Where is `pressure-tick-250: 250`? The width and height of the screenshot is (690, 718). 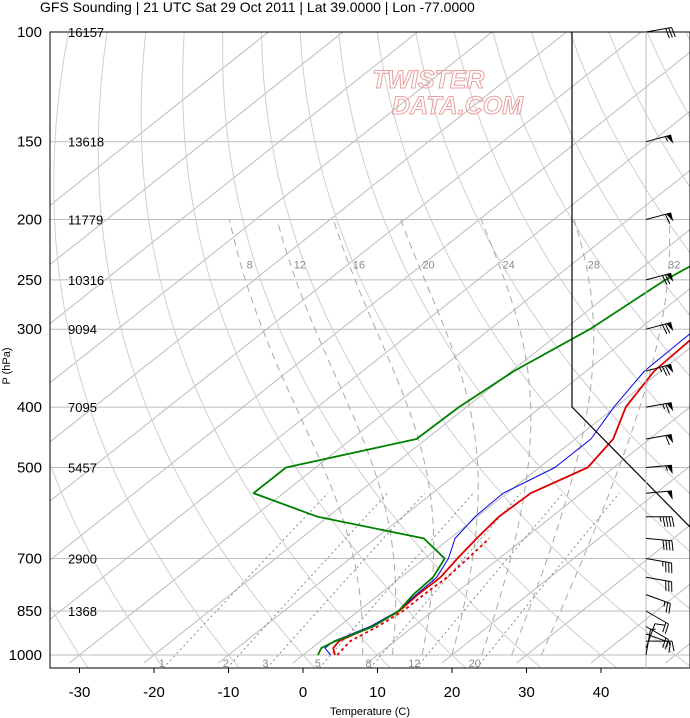 pressure-tick-250: 250 is located at coordinates (29, 280).